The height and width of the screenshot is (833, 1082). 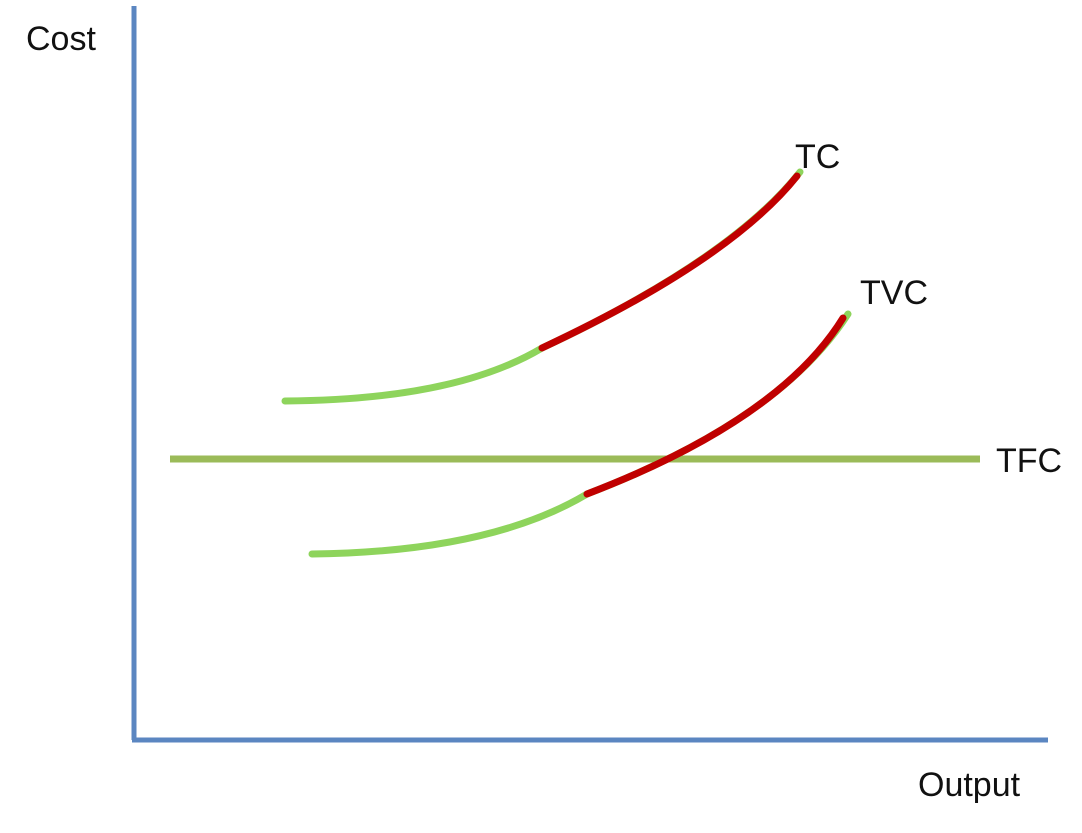 What do you see at coordinates (969, 785) in the screenshot?
I see `x-axis-label: Output` at bounding box center [969, 785].